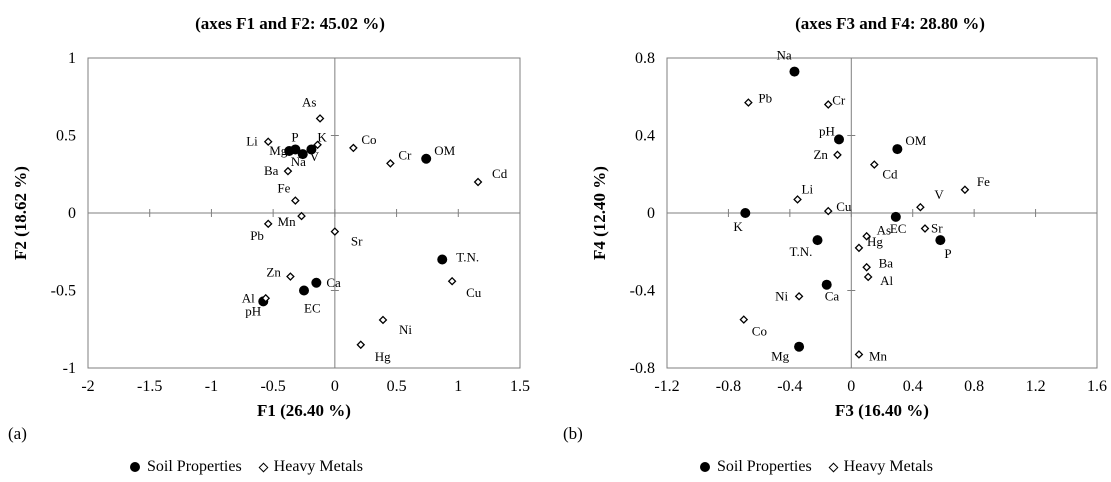 The height and width of the screenshot is (482, 1111). Describe the element at coordinates (278, 150) in the screenshot. I see `point-label: Mg` at that location.